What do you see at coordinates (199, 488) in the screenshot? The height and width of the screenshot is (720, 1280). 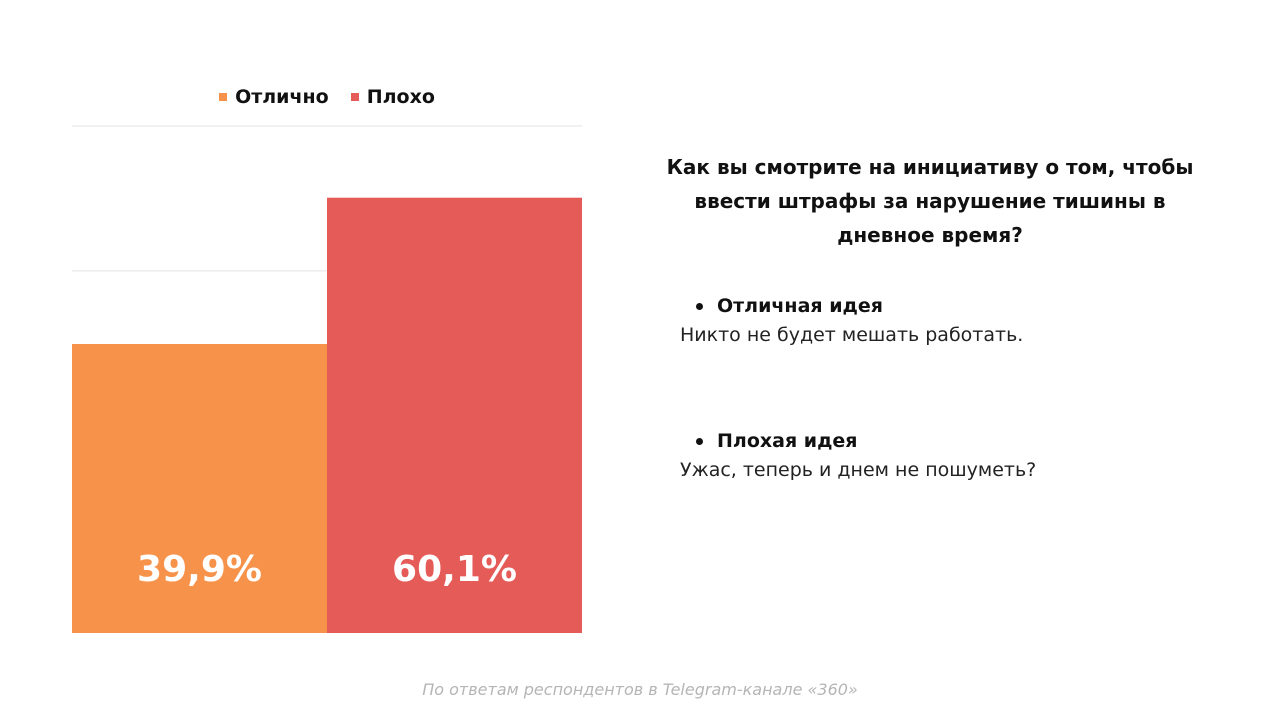 I see `bar-excellent` at bounding box center [199, 488].